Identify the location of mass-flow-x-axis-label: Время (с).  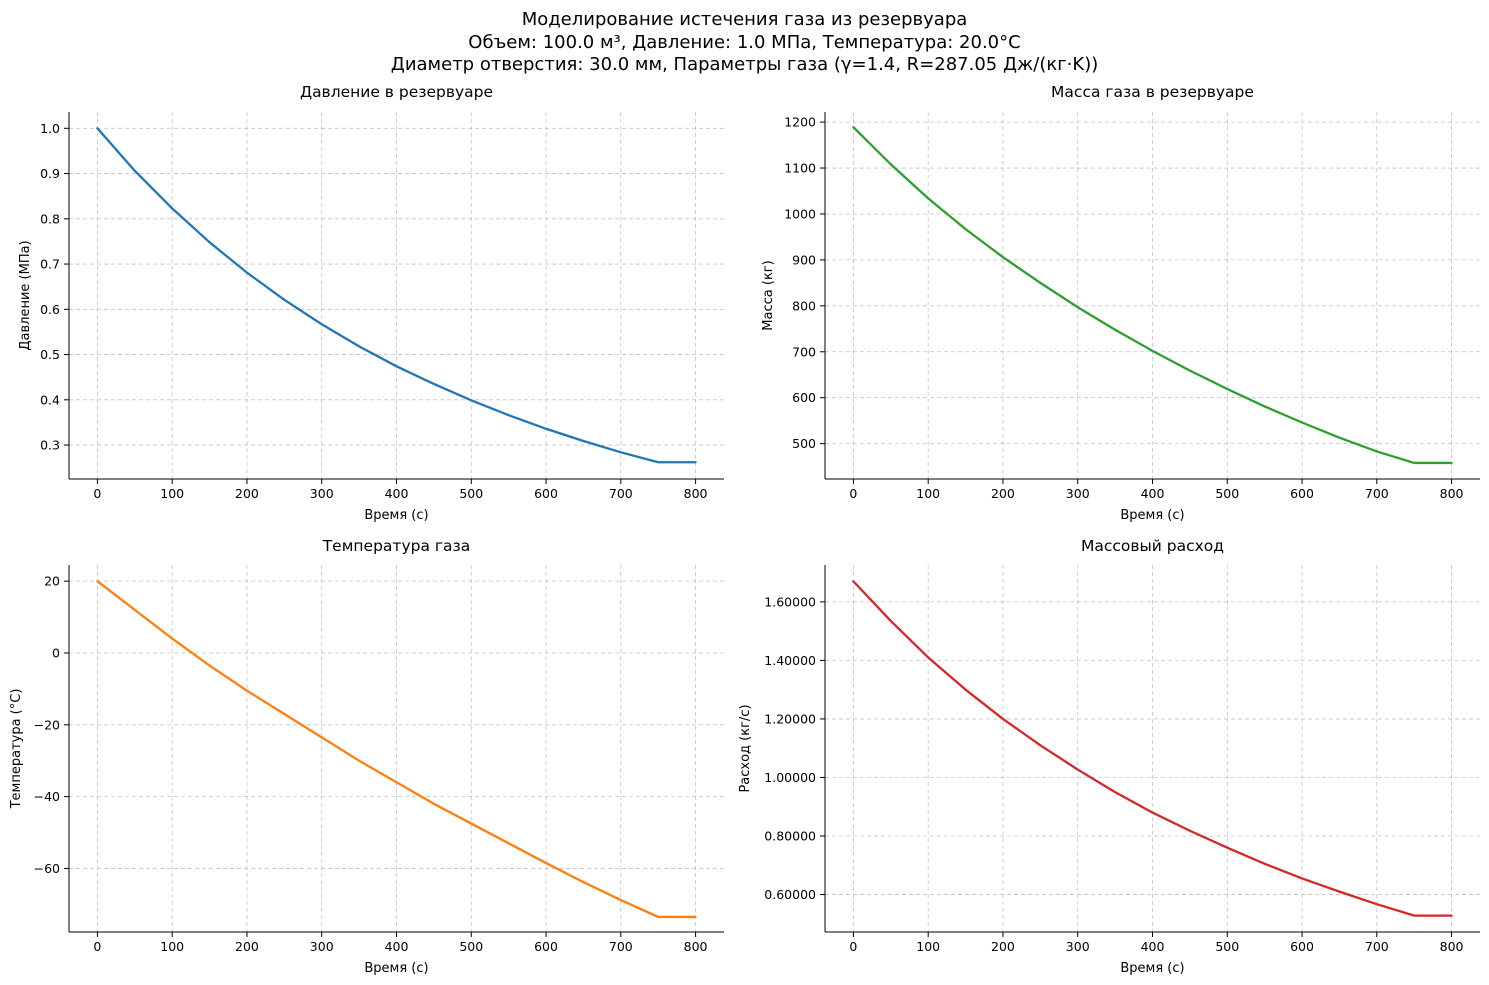
(1152, 968).